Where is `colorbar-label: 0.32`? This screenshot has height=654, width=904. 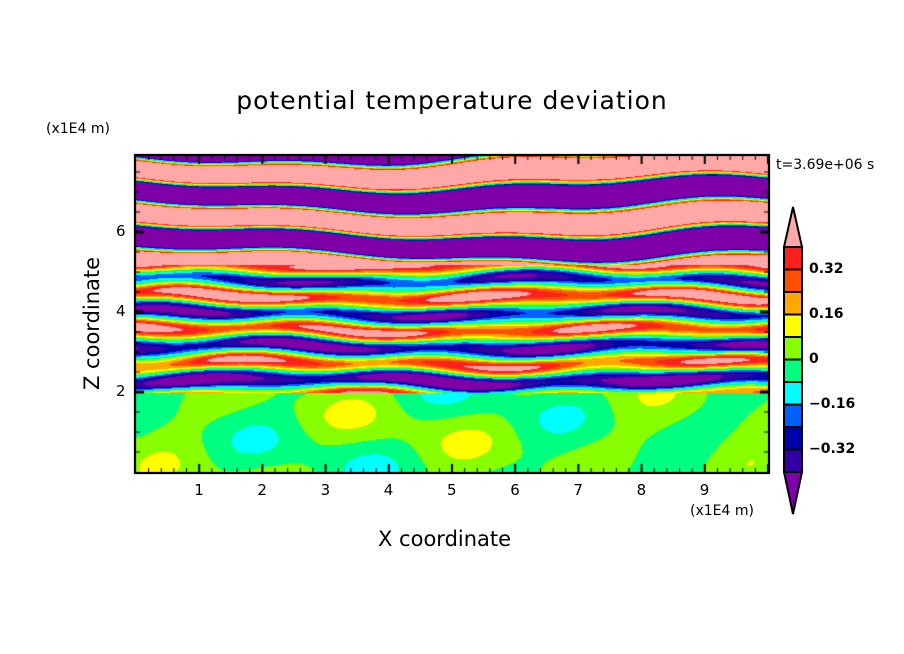 colorbar-label: 0.32 is located at coordinates (826, 268).